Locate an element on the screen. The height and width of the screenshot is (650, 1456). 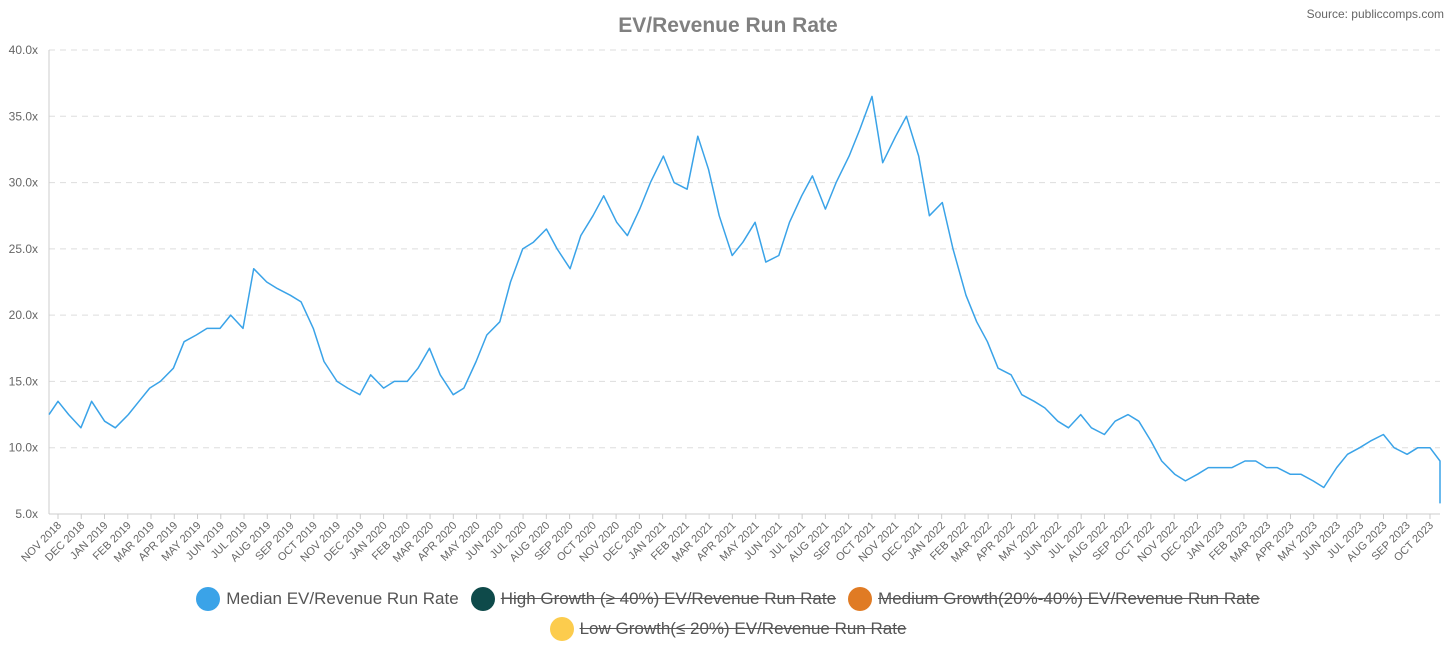
legend-item: Median EV/Revenue Run Rate is located at coordinates (327, 599).